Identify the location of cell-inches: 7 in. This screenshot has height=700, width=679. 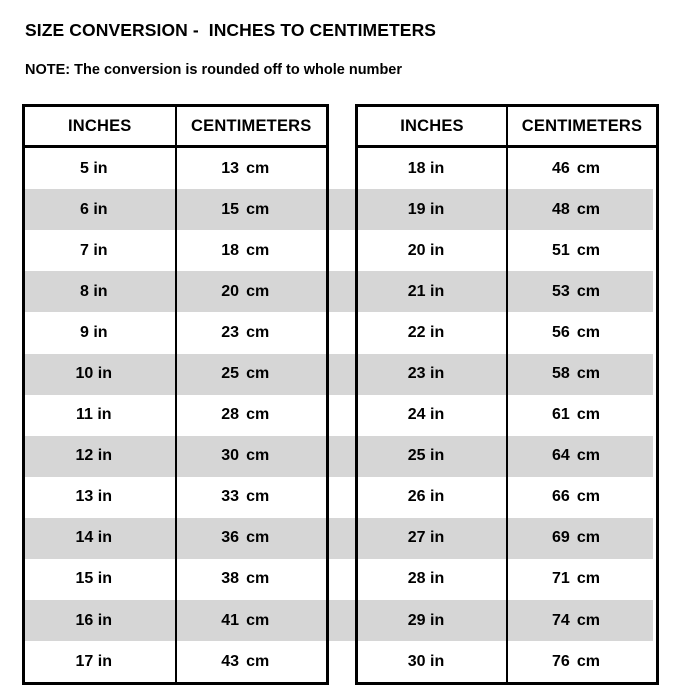
(93, 250).